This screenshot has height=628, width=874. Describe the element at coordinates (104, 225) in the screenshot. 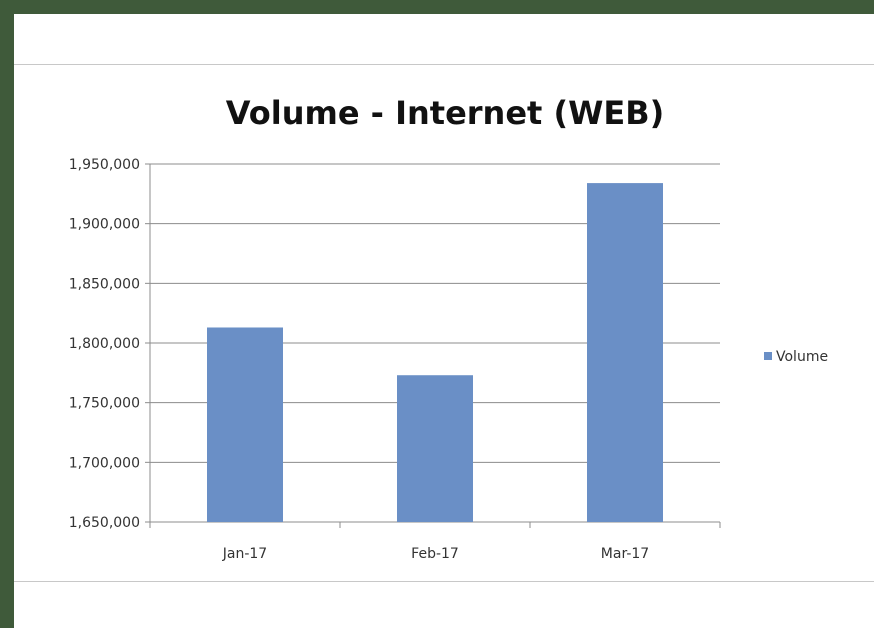

I see `y-axis-tick-label: 1,900,000` at that location.